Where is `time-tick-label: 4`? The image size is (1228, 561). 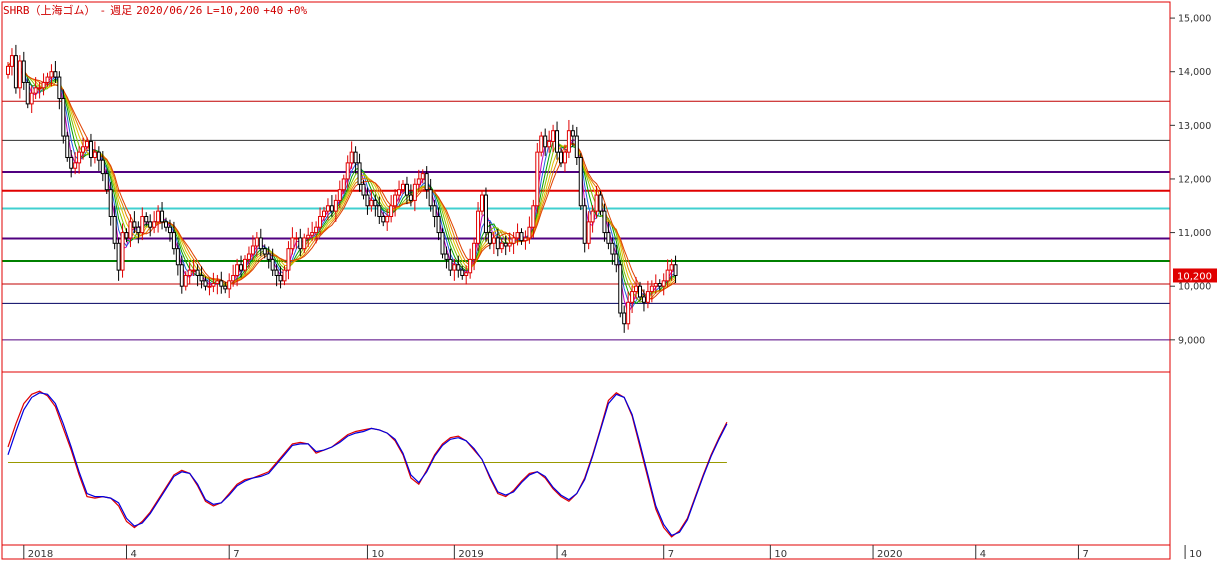
time-tick-label: 4 is located at coordinates (134, 554).